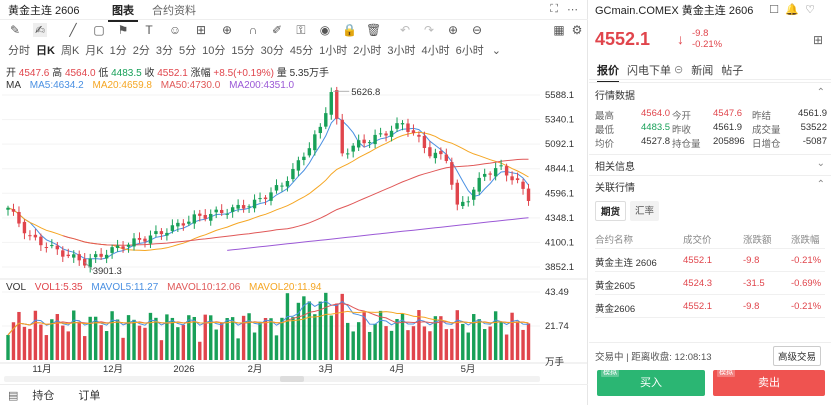 The height and width of the screenshot is (405, 831). What do you see at coordinates (141, 51) in the screenshot?
I see `period-5: 2分` at bounding box center [141, 51].